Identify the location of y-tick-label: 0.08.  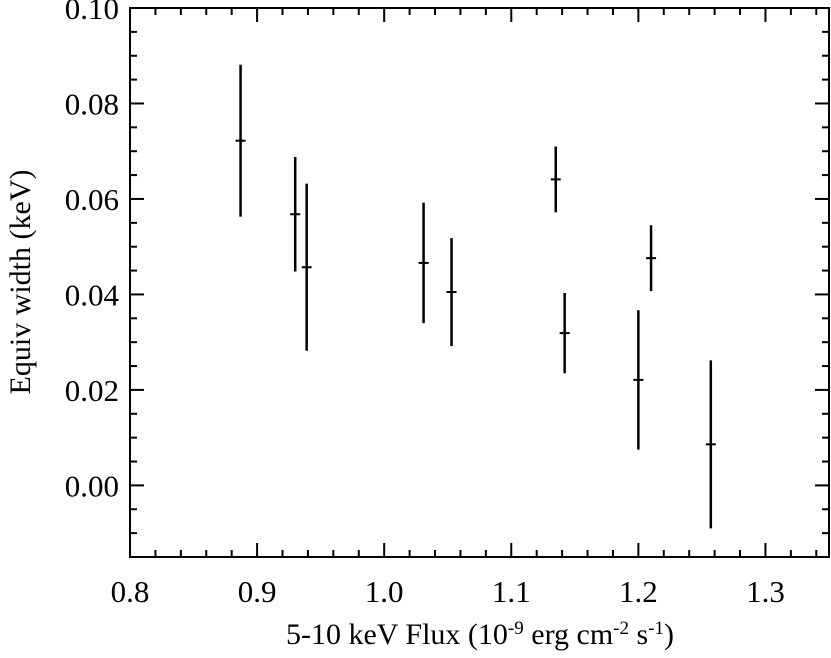
(92, 103).